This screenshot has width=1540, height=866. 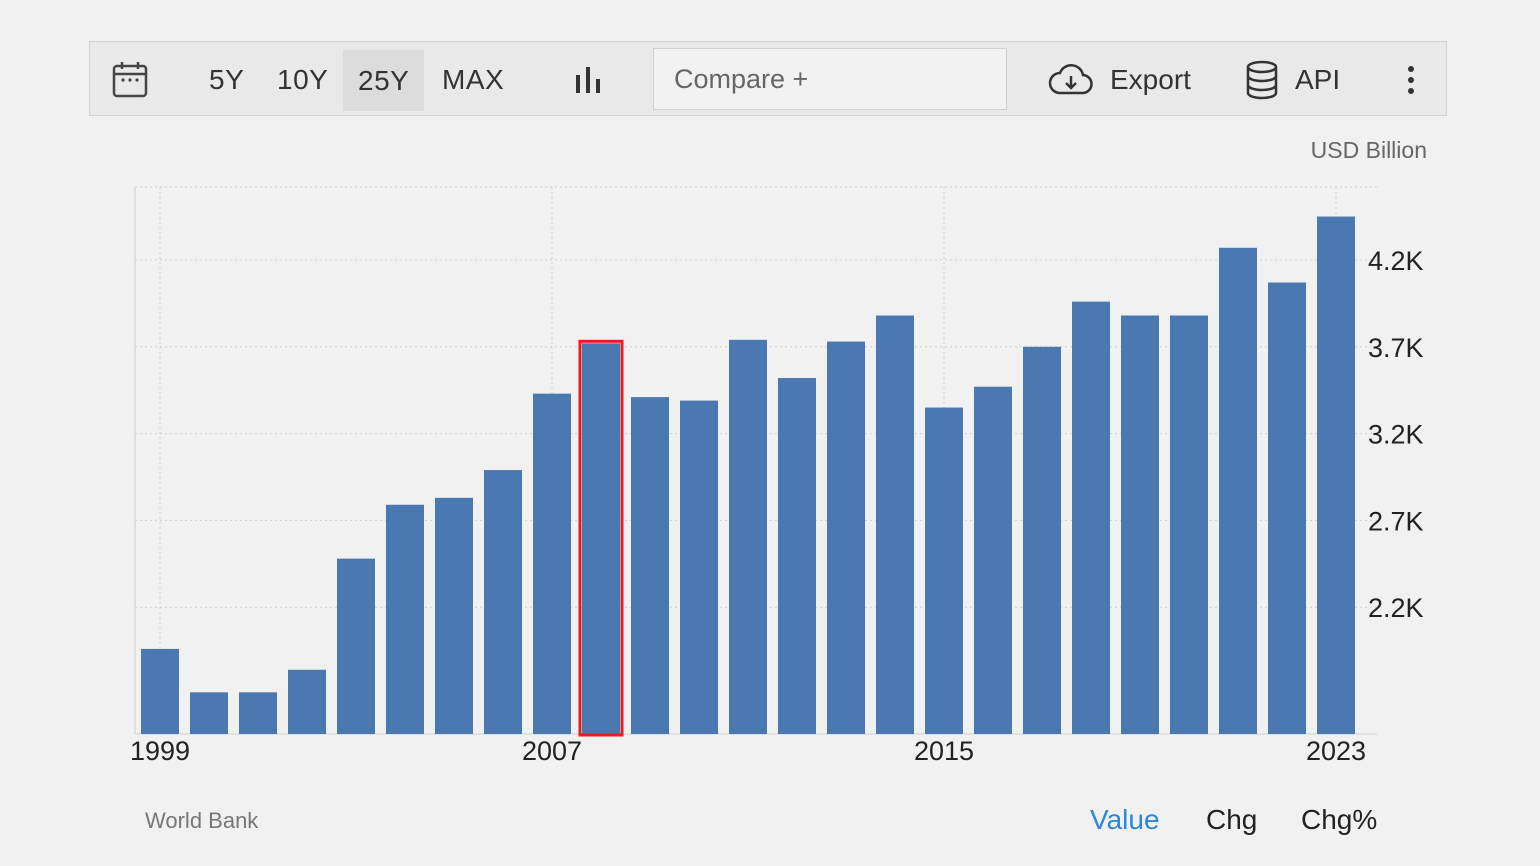 What do you see at coordinates (503, 602) in the screenshot?
I see `bar-2006` at bounding box center [503, 602].